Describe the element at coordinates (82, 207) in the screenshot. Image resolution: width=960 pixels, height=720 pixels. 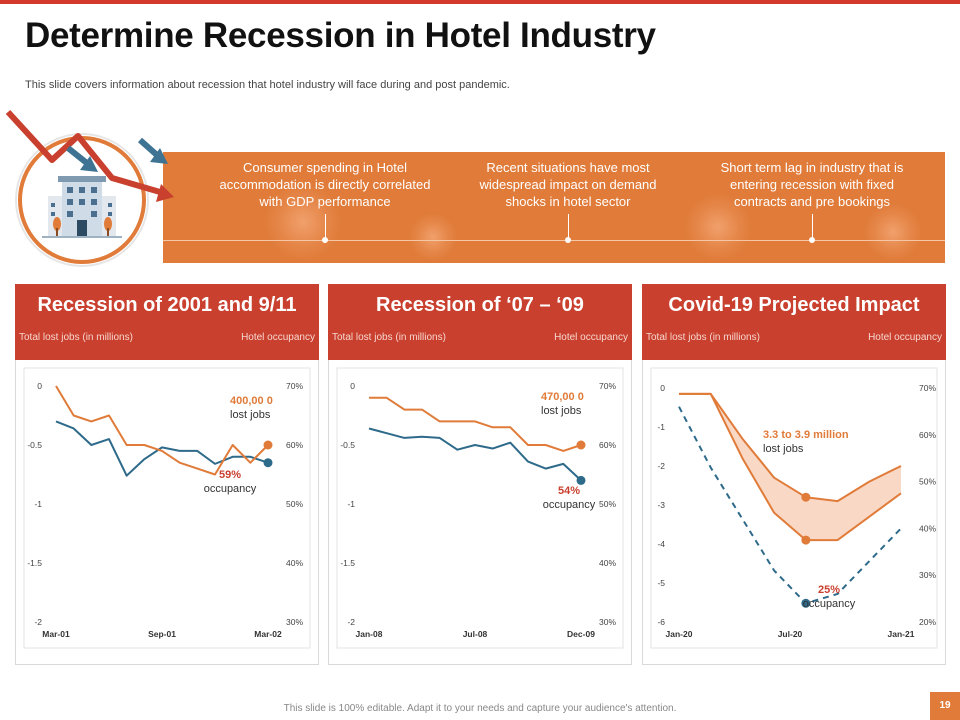
I see `hotel-building-icon` at that location.